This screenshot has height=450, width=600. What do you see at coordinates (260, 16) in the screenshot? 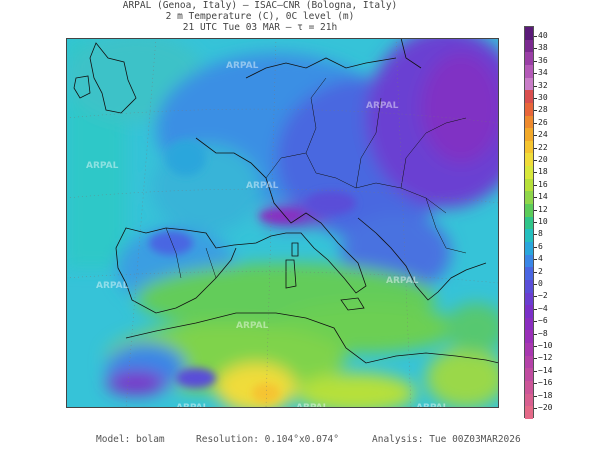
I see `title-line-2: 2 m Temperature (C), 0C level (m)` at bounding box center [260, 16].